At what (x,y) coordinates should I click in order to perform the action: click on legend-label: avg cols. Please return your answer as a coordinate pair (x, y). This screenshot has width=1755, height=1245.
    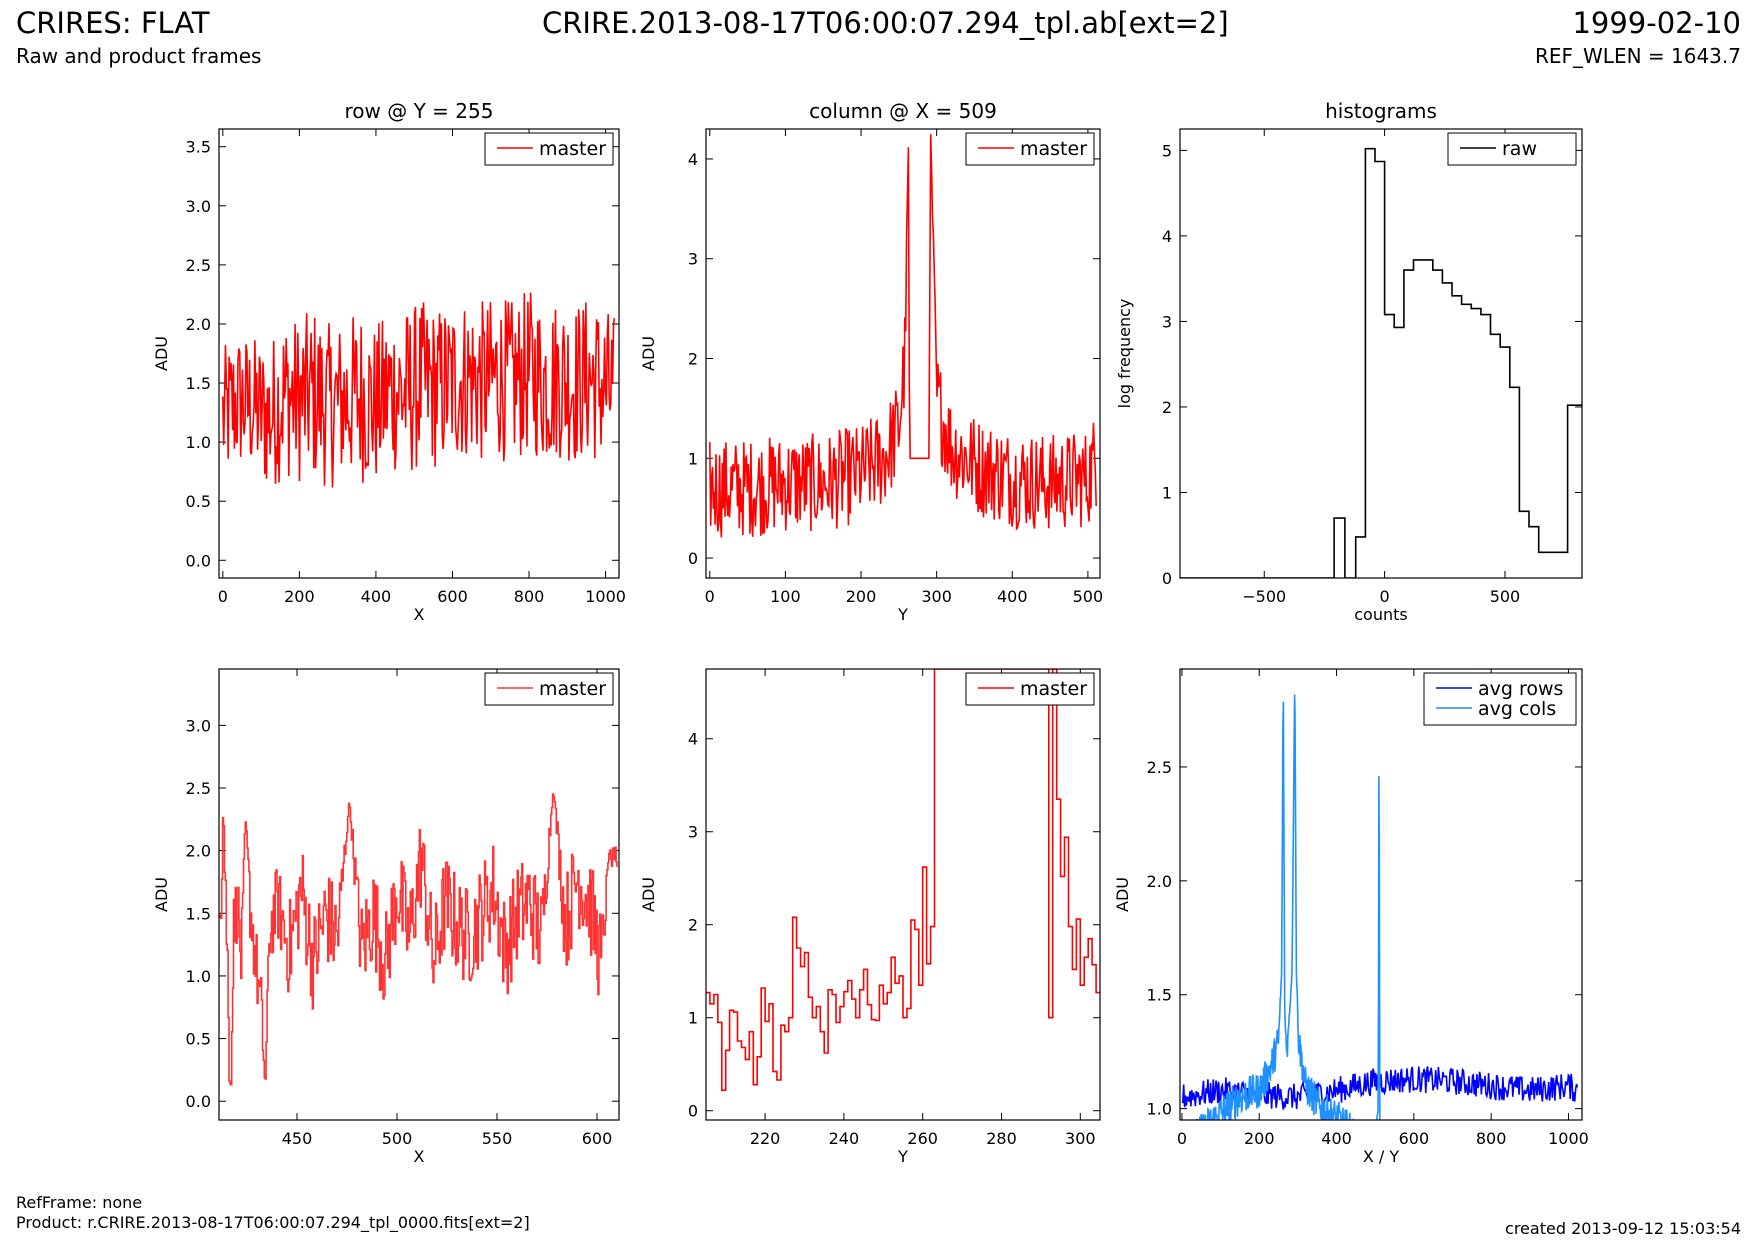
    Looking at the image, I should click on (1517, 709).